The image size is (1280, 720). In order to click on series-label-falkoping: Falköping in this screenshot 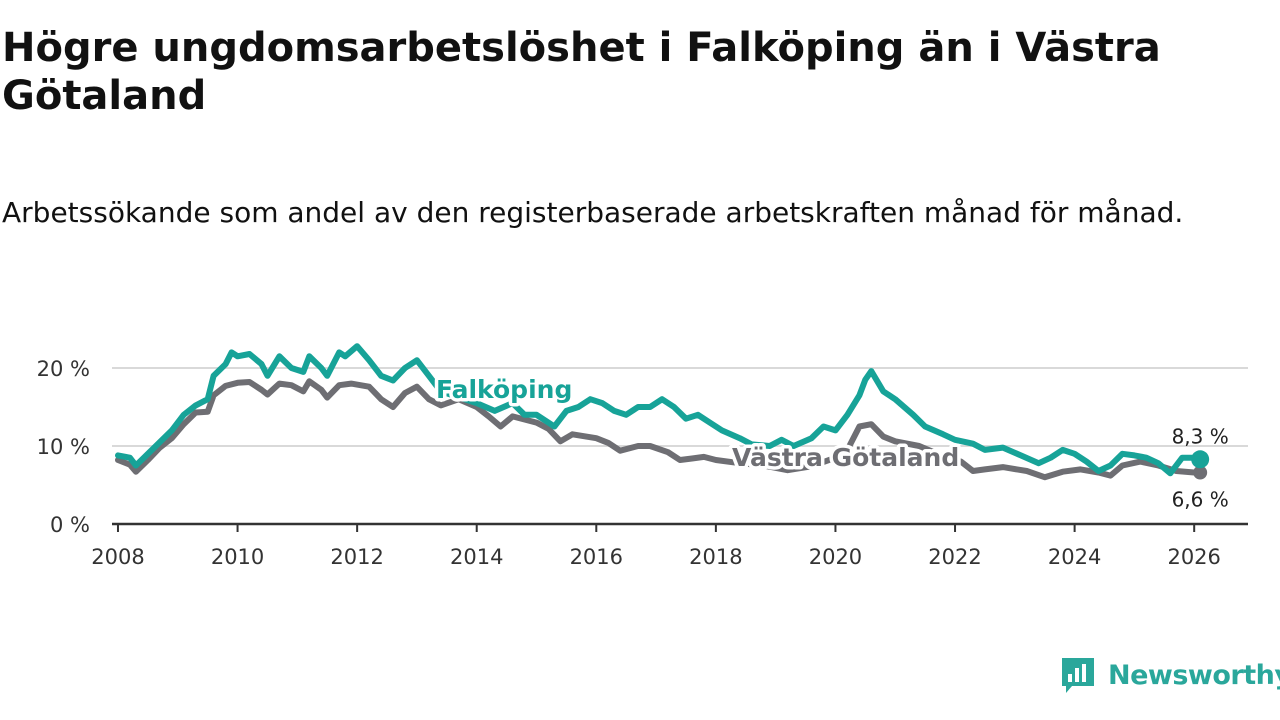, I will do `click(504, 389)`.